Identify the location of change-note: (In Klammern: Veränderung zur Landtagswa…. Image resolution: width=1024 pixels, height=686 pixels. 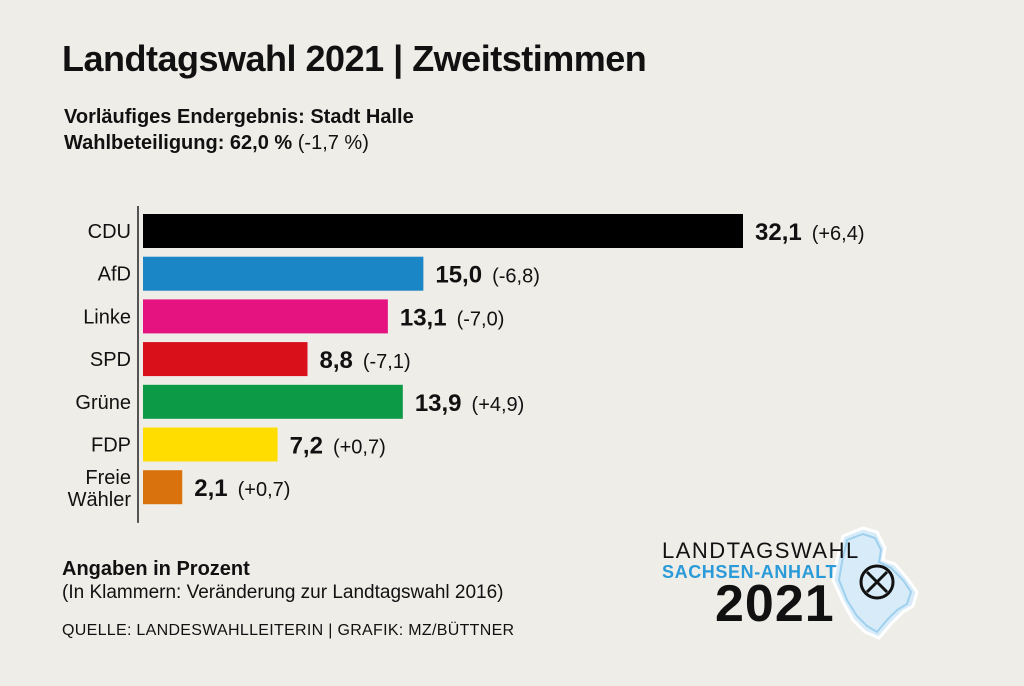
(283, 592).